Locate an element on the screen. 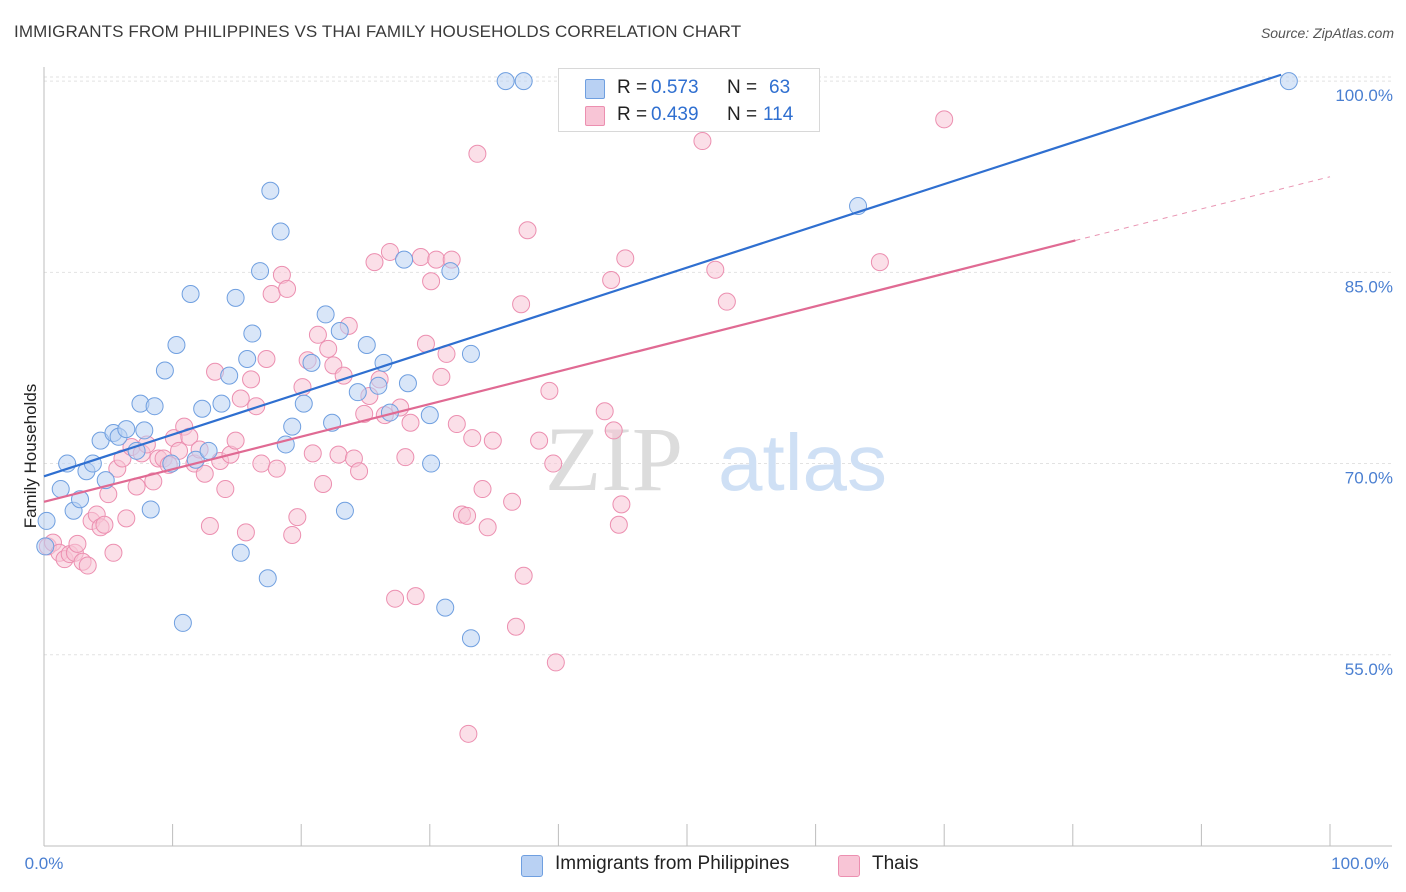  legend-label: Immigrants from Philippines is located at coordinates (672, 863).